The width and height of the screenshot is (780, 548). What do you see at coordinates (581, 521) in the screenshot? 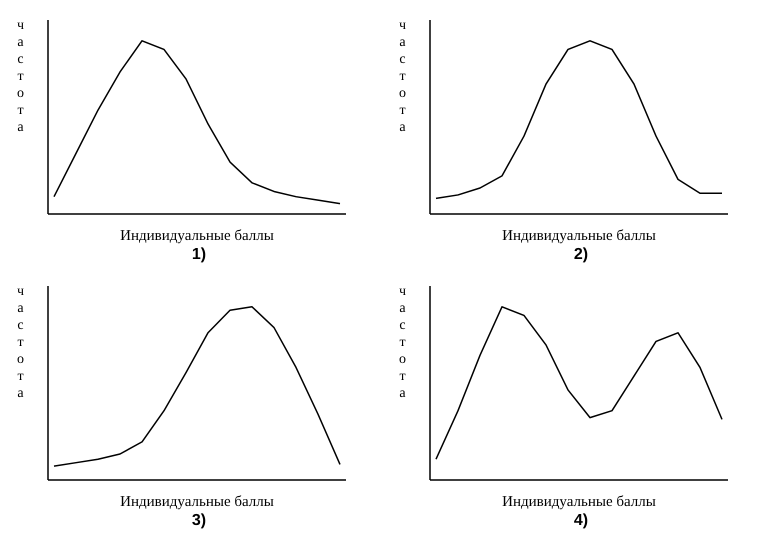
I see `text: 4)` at bounding box center [581, 521].